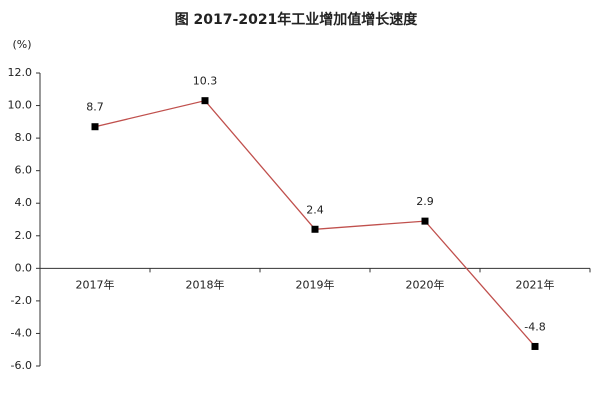 The width and height of the screenshot is (592, 408). I want to click on y-tick-label: 0.0, so click(24, 267).